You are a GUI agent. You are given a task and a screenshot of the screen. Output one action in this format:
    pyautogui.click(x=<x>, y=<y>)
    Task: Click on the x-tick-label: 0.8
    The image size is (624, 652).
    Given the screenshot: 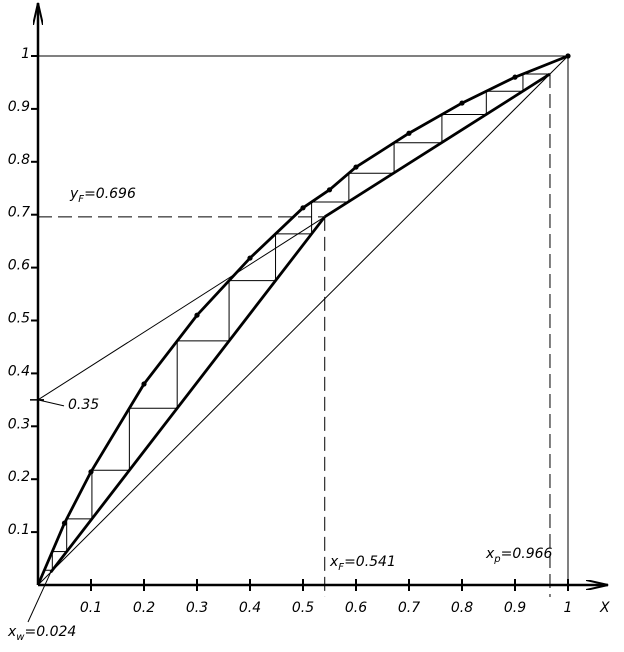 What is the action you would take?
    pyautogui.click(x=462, y=608)
    